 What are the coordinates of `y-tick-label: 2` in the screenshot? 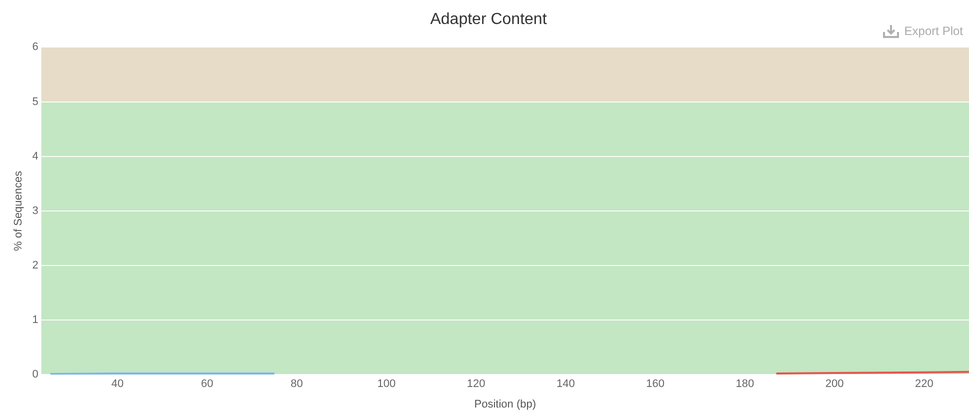 It's located at (35, 266).